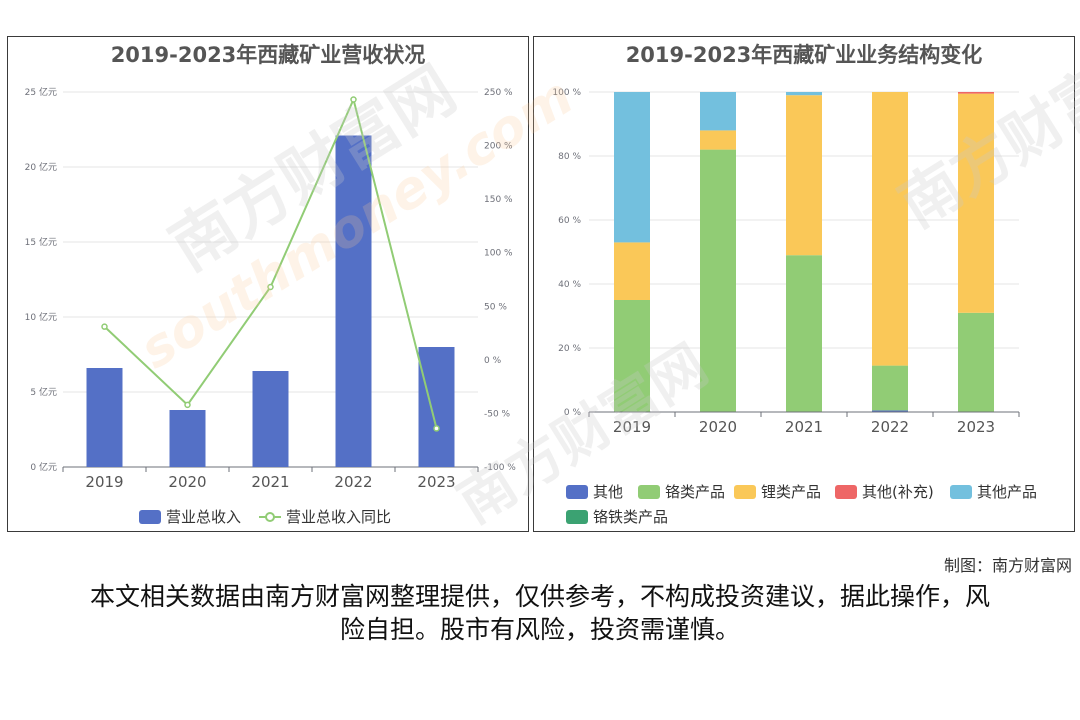 The image size is (1080, 720). Describe the element at coordinates (43, 392) in the screenshot. I see `y-left-tick-label: 5 亿元` at that location.